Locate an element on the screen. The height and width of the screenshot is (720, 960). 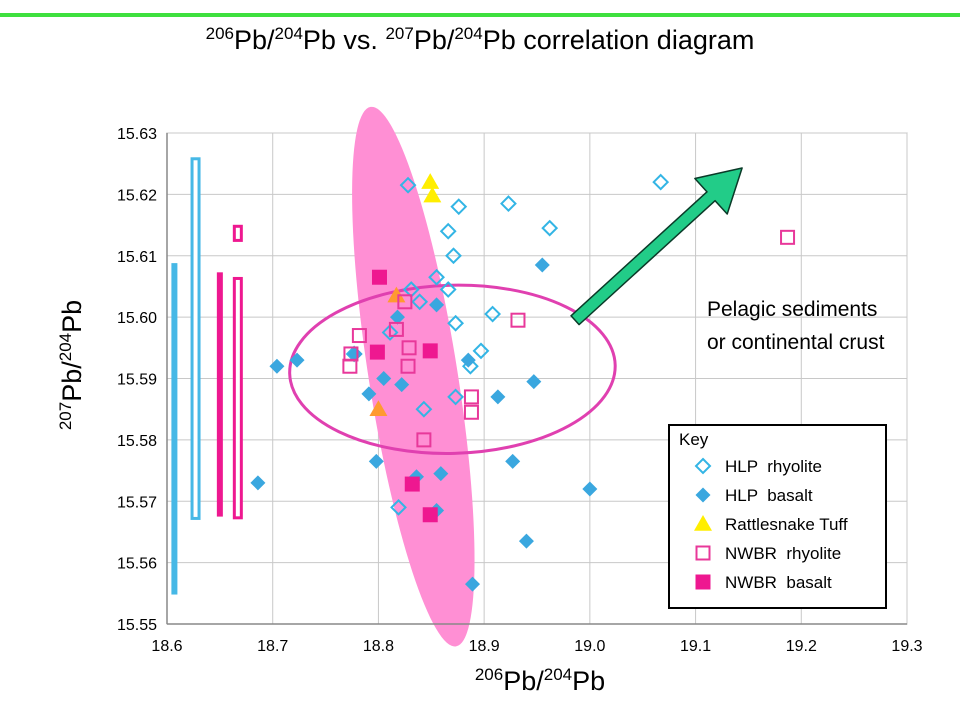
legend-label: Rattlesnake Tuff is located at coordinates (786, 524).